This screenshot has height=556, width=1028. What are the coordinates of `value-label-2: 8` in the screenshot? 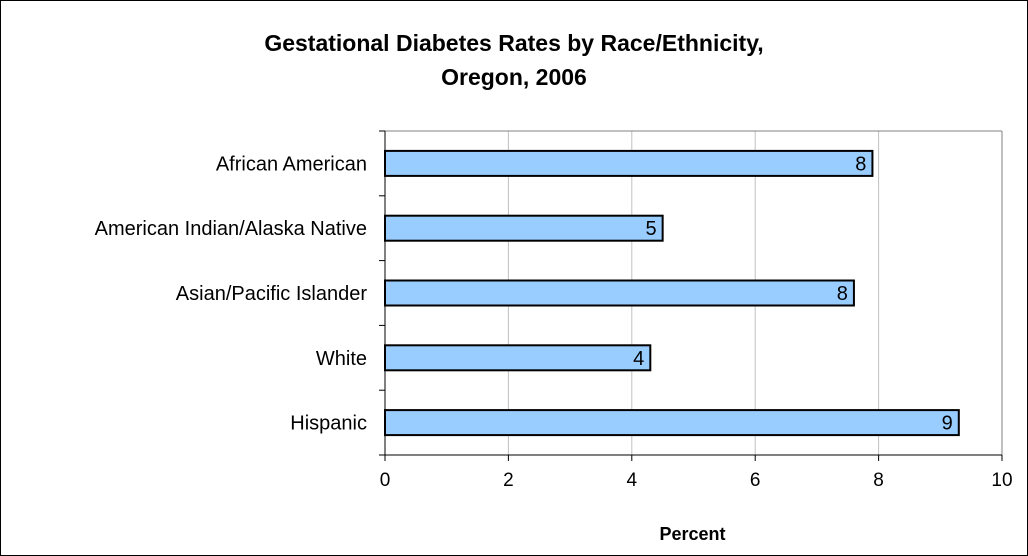 It's located at (842, 294).